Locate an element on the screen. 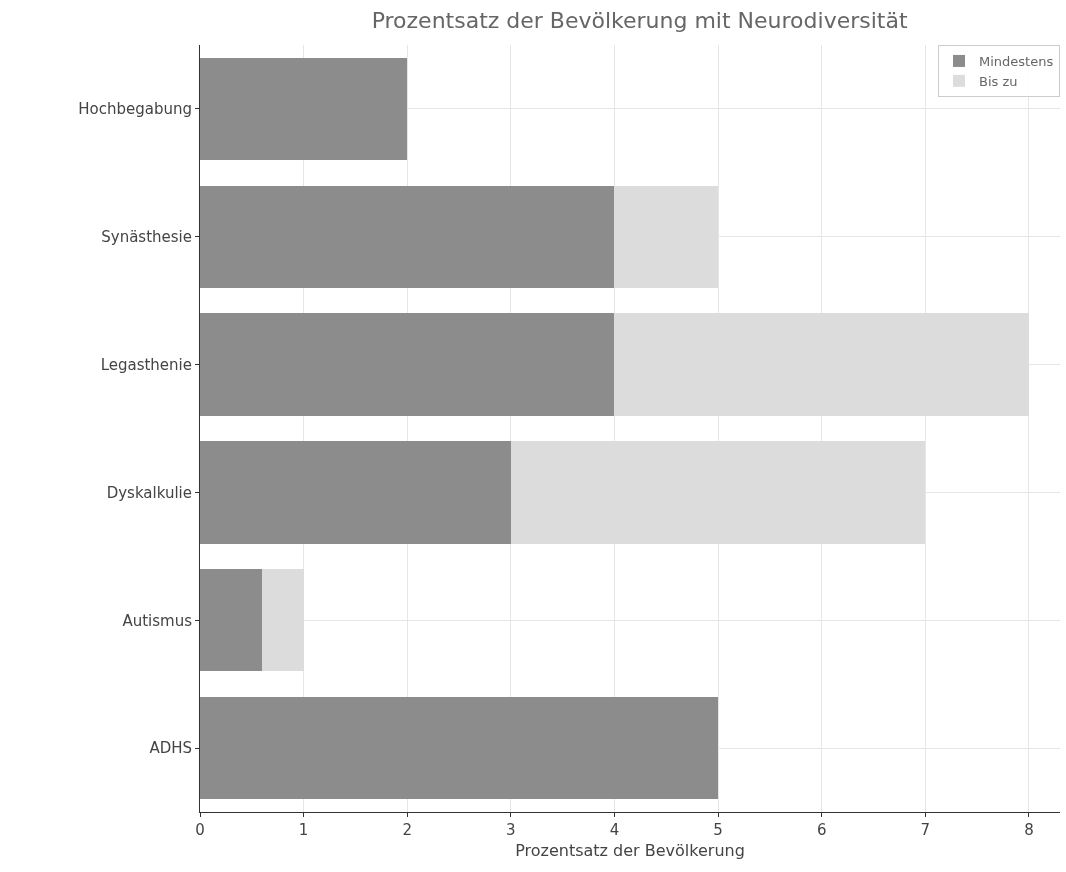 The image size is (1066, 872). y-tick-label: Hochbegabung is located at coordinates (135, 109).